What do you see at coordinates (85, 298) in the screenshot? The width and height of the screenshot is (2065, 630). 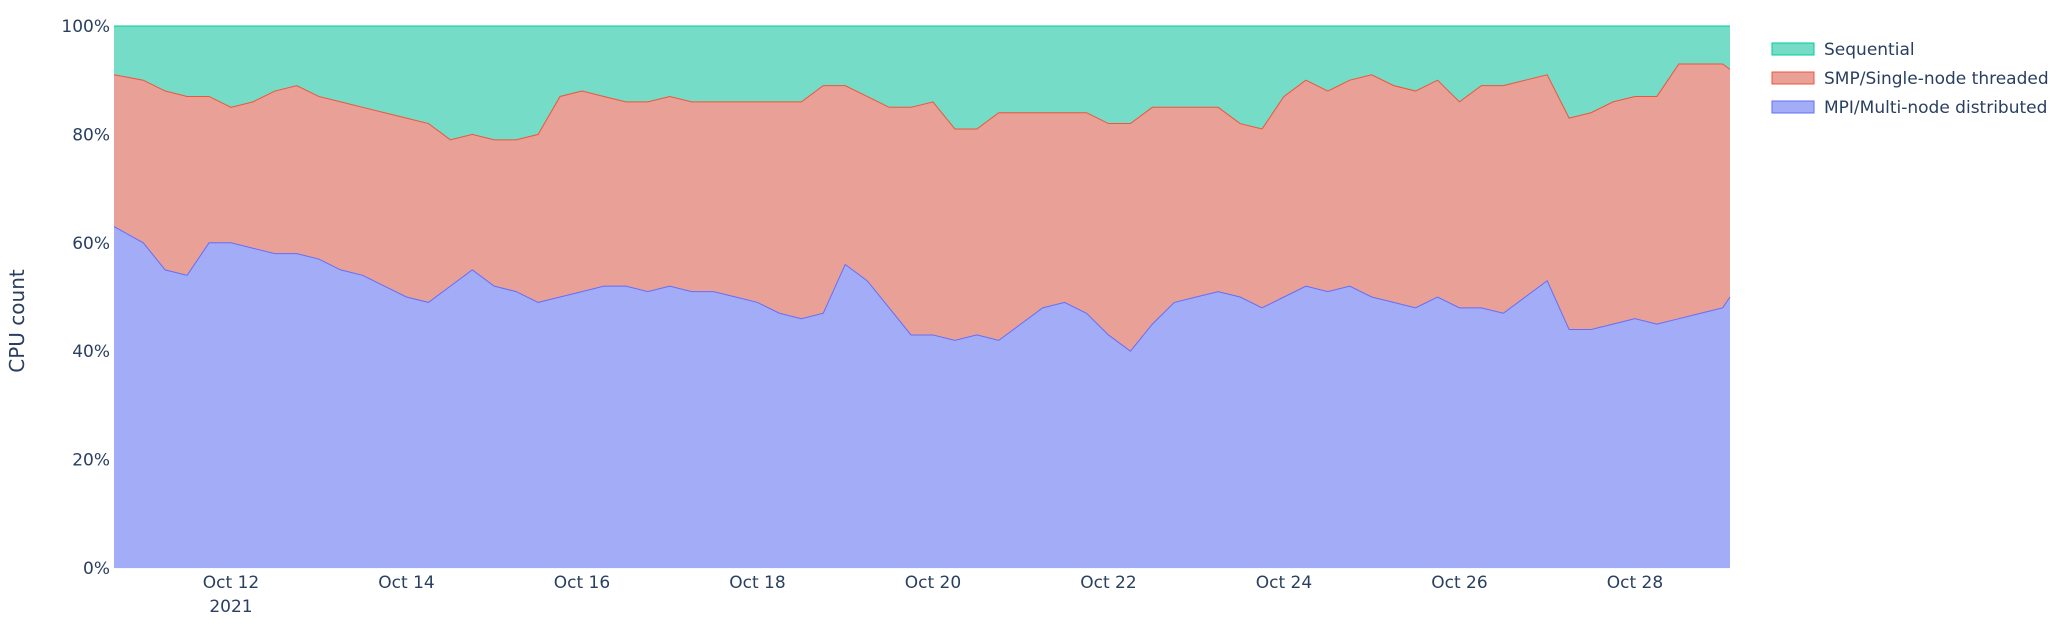 I see `y-axis-ticks: 0% 20% 40% 60% 80% 100%` at bounding box center [85, 298].